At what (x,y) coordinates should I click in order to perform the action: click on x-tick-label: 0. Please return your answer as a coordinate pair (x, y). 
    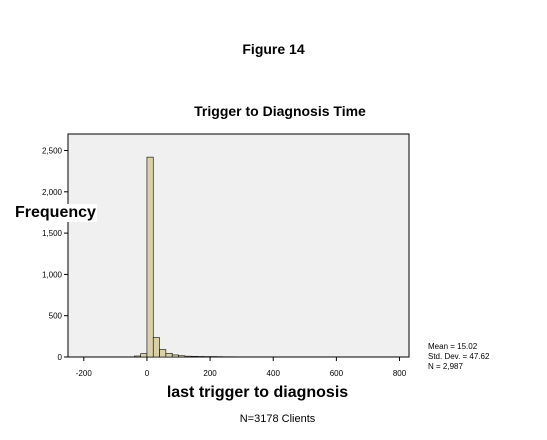
    Looking at the image, I should click on (147, 373).